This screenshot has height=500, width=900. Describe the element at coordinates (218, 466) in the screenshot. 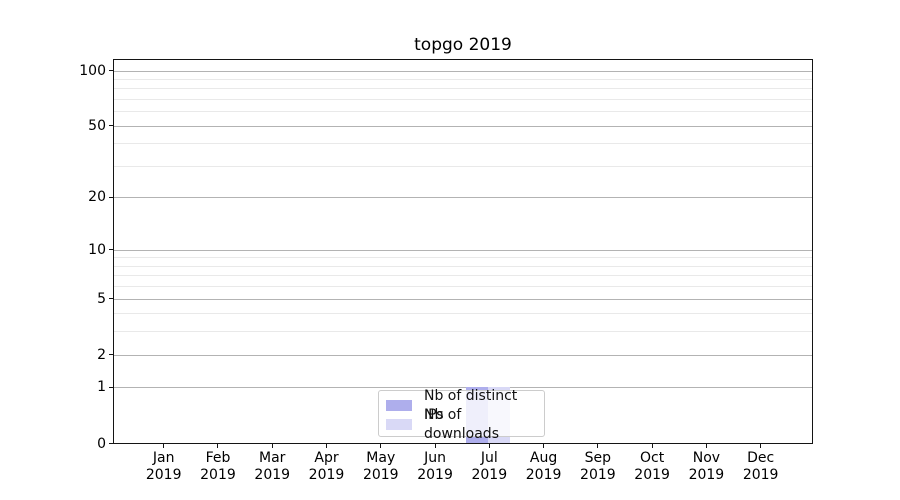

I see `x-axis-tick-label: Feb 2019` at that location.